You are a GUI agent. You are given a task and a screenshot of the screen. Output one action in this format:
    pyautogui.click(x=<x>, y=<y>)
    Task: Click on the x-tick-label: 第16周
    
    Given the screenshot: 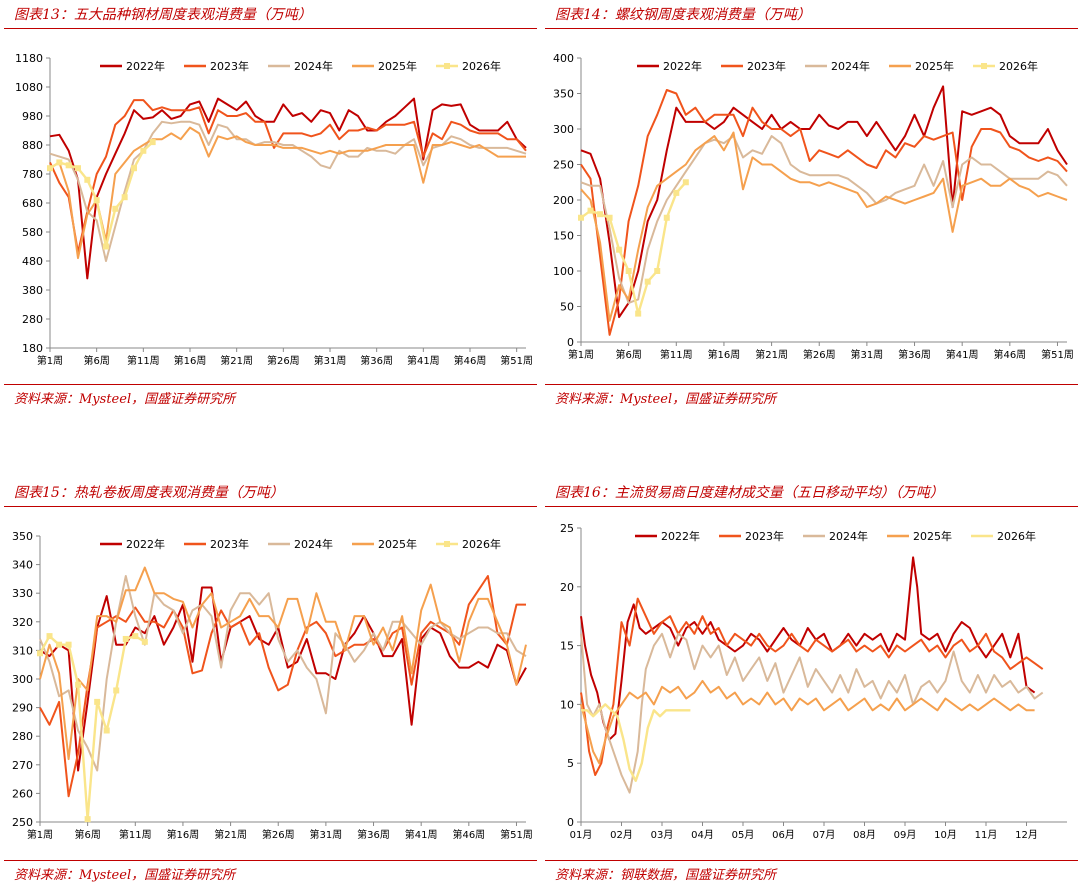 What is the action you would take?
    pyautogui.click(x=724, y=354)
    